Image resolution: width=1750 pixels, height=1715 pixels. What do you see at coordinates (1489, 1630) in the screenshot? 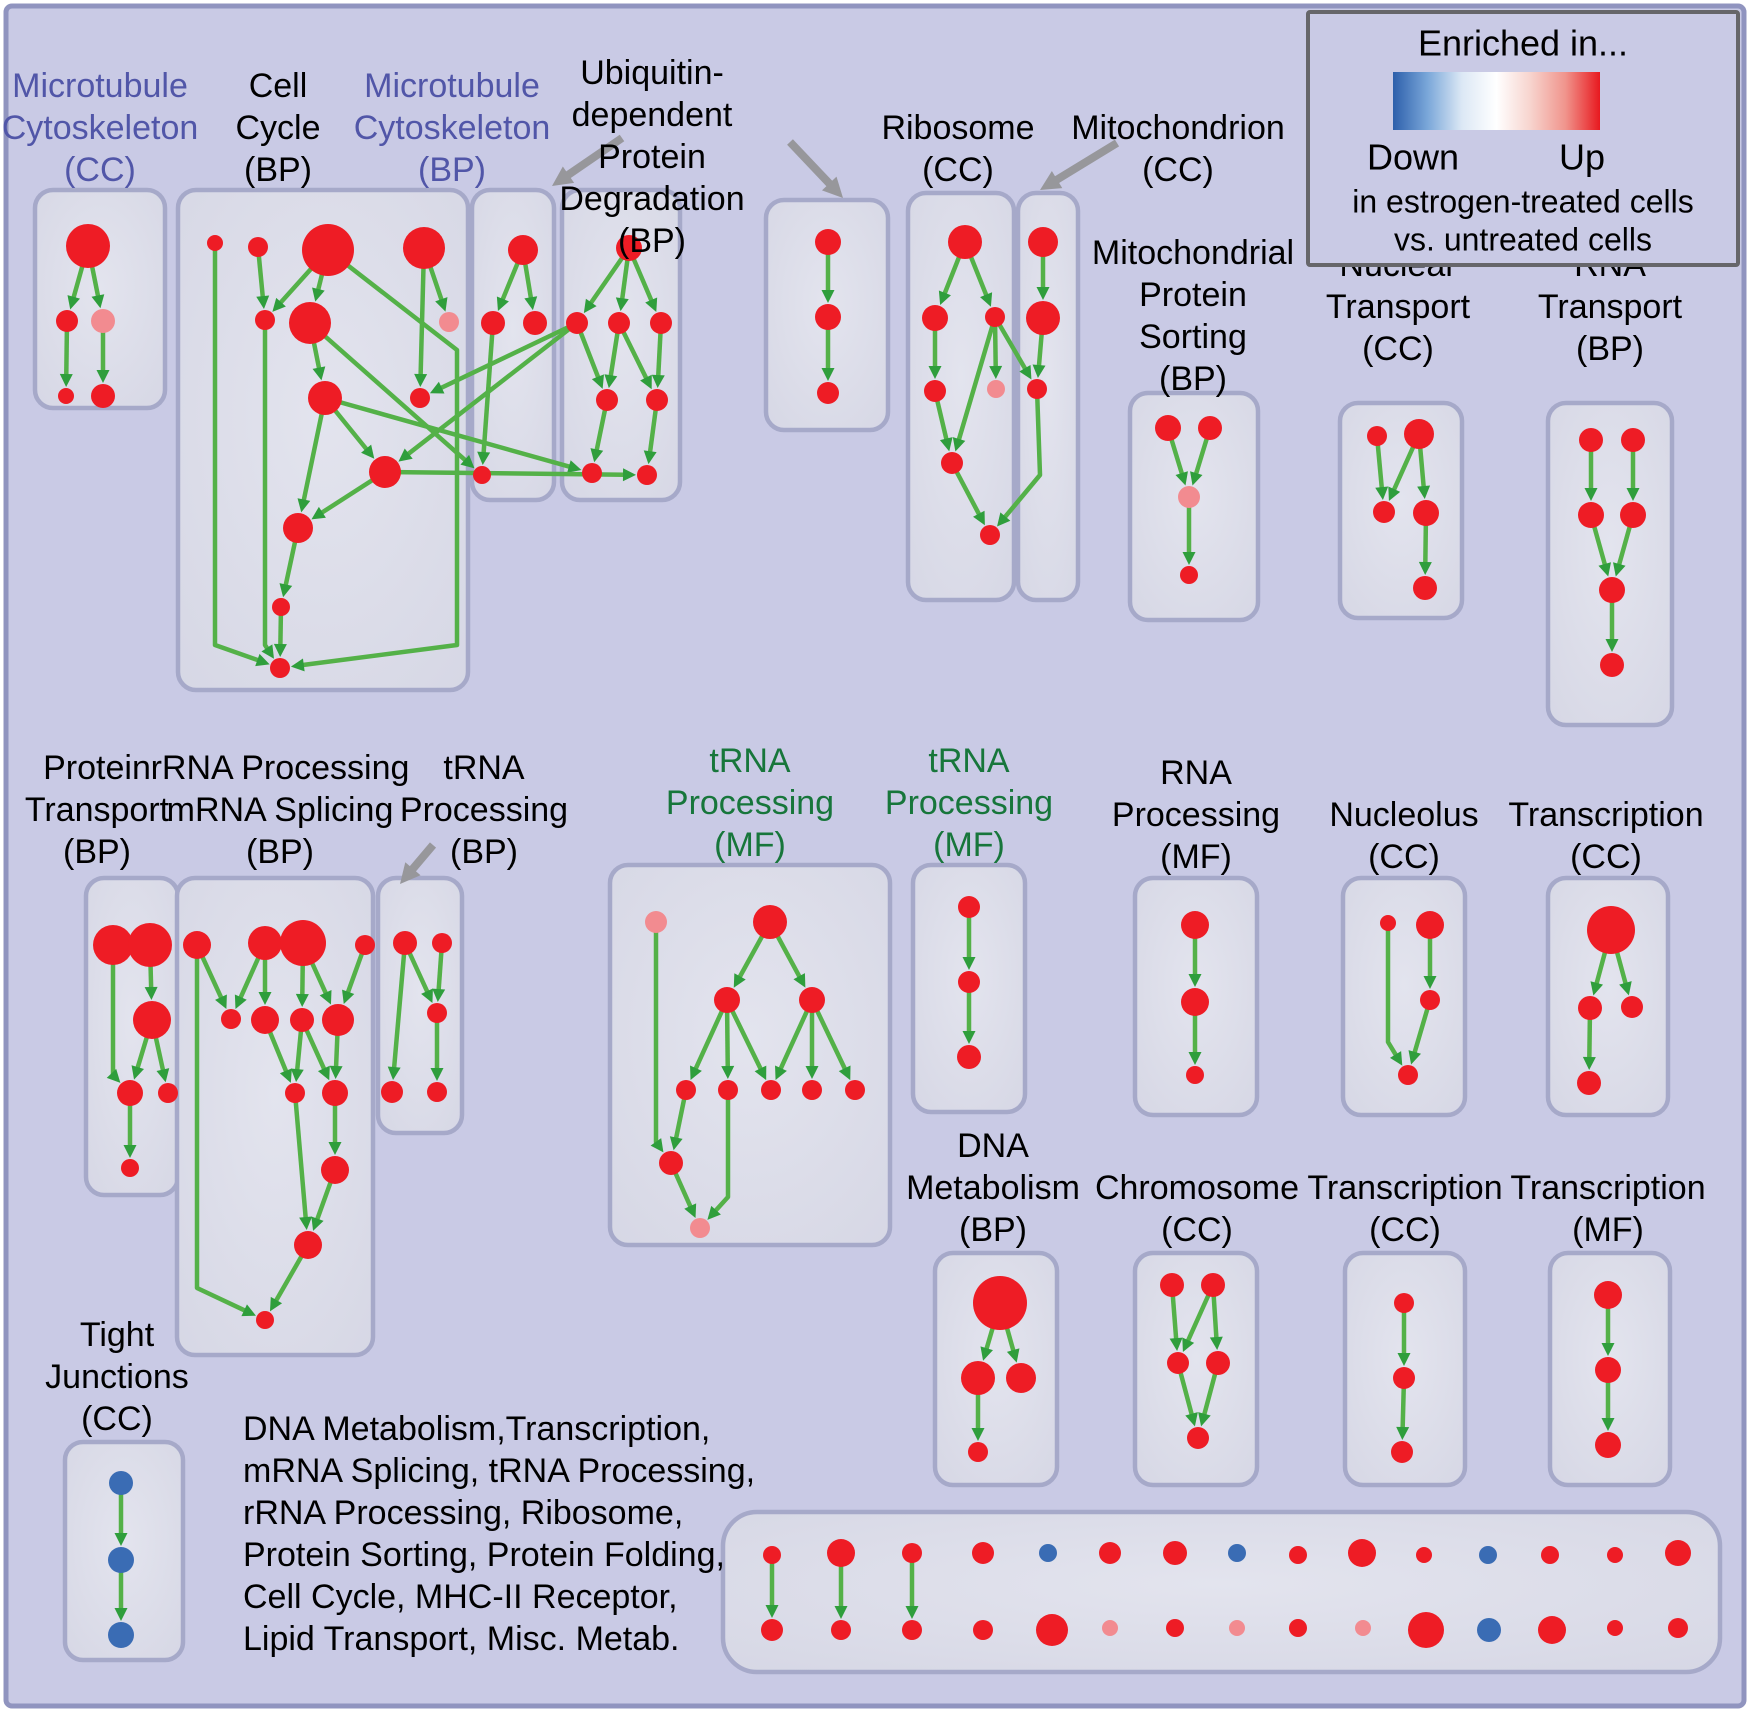
I see `go-term-node-bb12` at bounding box center [1489, 1630].